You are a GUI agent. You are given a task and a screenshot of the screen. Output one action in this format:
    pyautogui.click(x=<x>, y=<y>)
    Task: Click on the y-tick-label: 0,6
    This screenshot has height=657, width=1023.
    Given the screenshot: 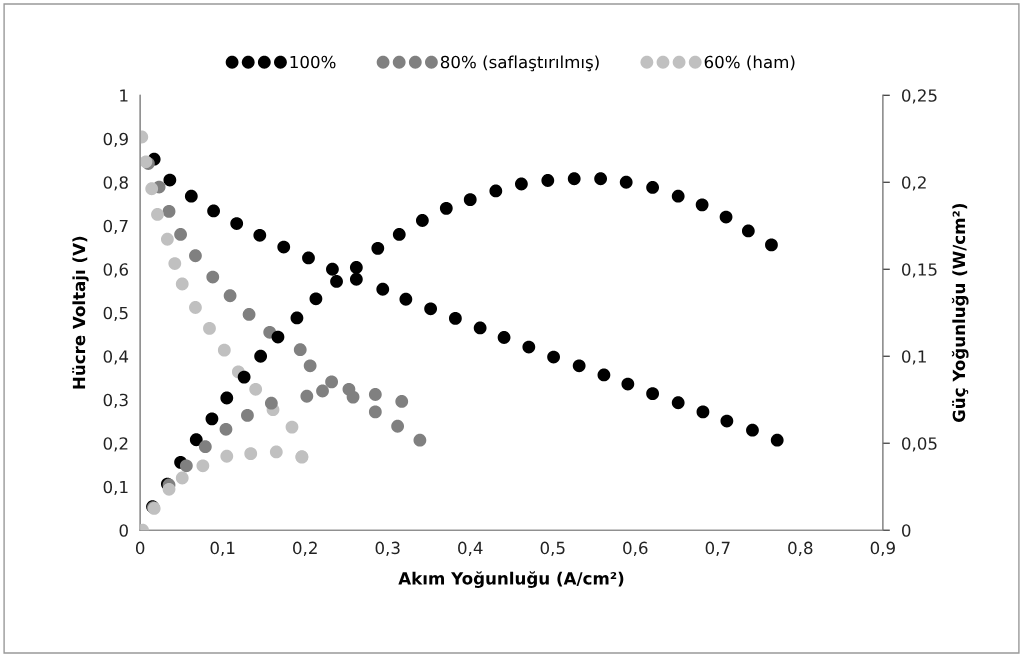 What is the action you would take?
    pyautogui.click(x=115, y=270)
    